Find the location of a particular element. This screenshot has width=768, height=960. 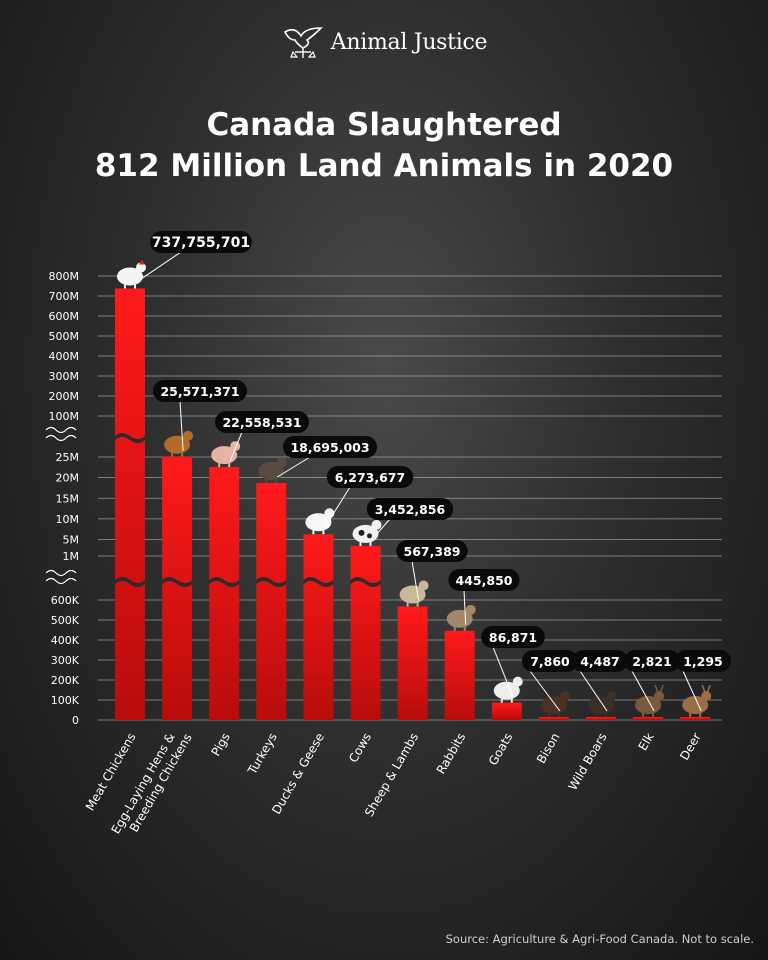

pig-icon is located at coordinates (226, 454).